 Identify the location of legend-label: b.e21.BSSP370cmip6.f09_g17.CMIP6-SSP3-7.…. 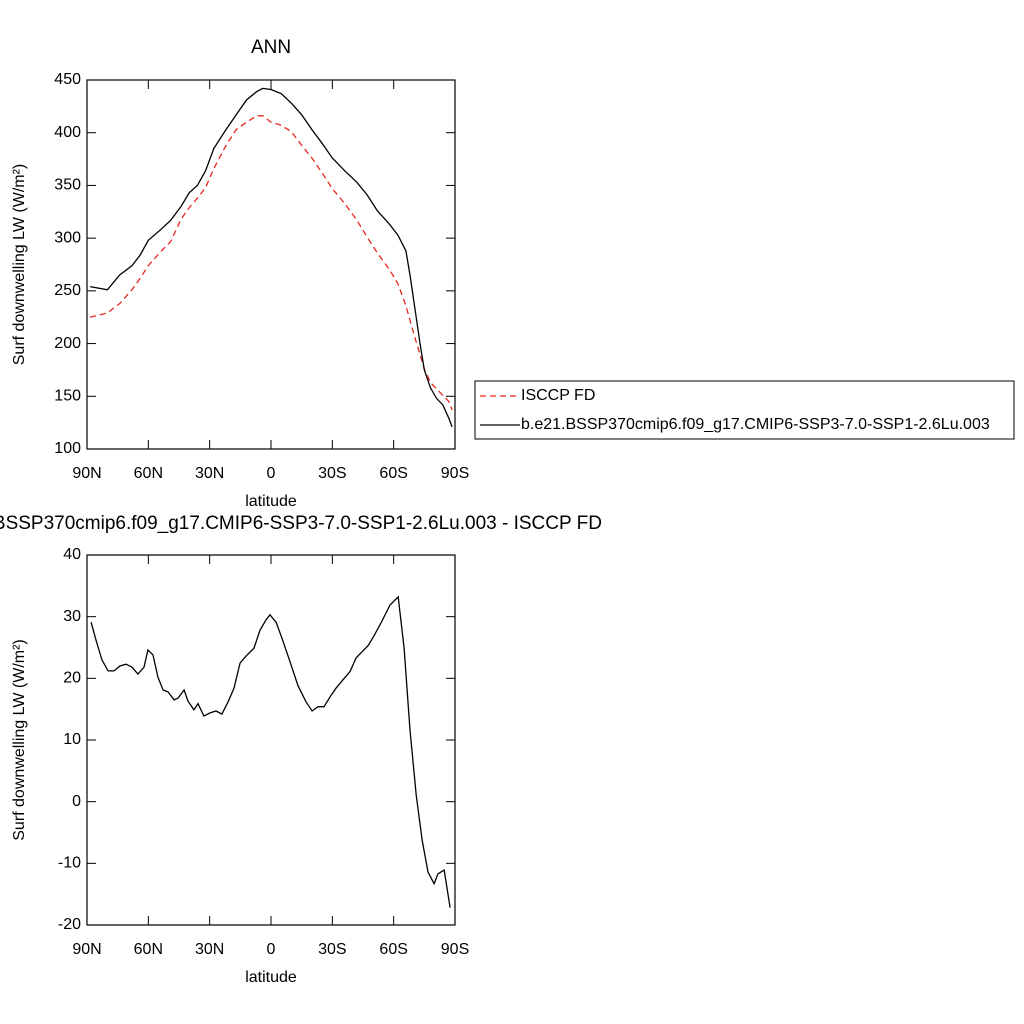
(755, 424).